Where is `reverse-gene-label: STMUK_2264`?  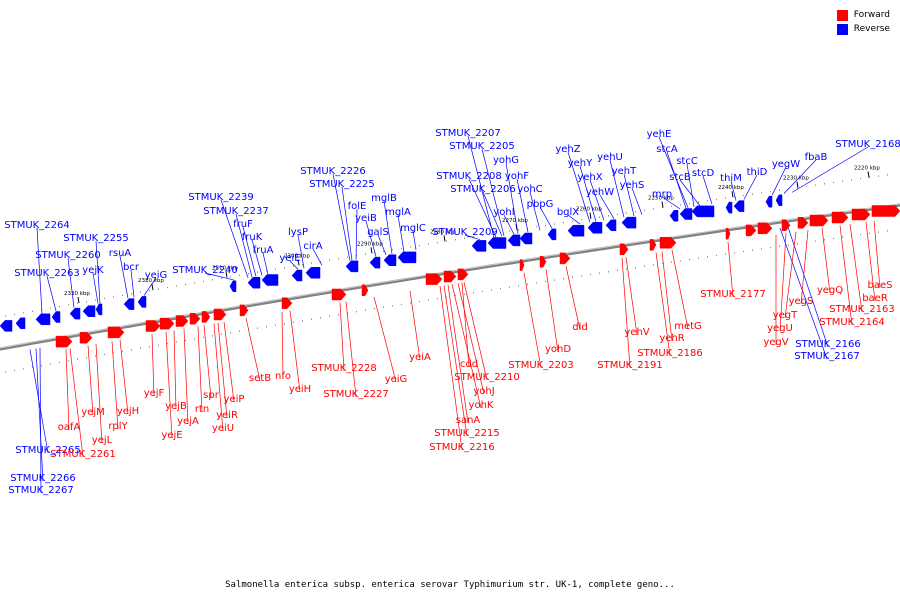 reverse-gene-label: STMUK_2264 is located at coordinates (36, 225).